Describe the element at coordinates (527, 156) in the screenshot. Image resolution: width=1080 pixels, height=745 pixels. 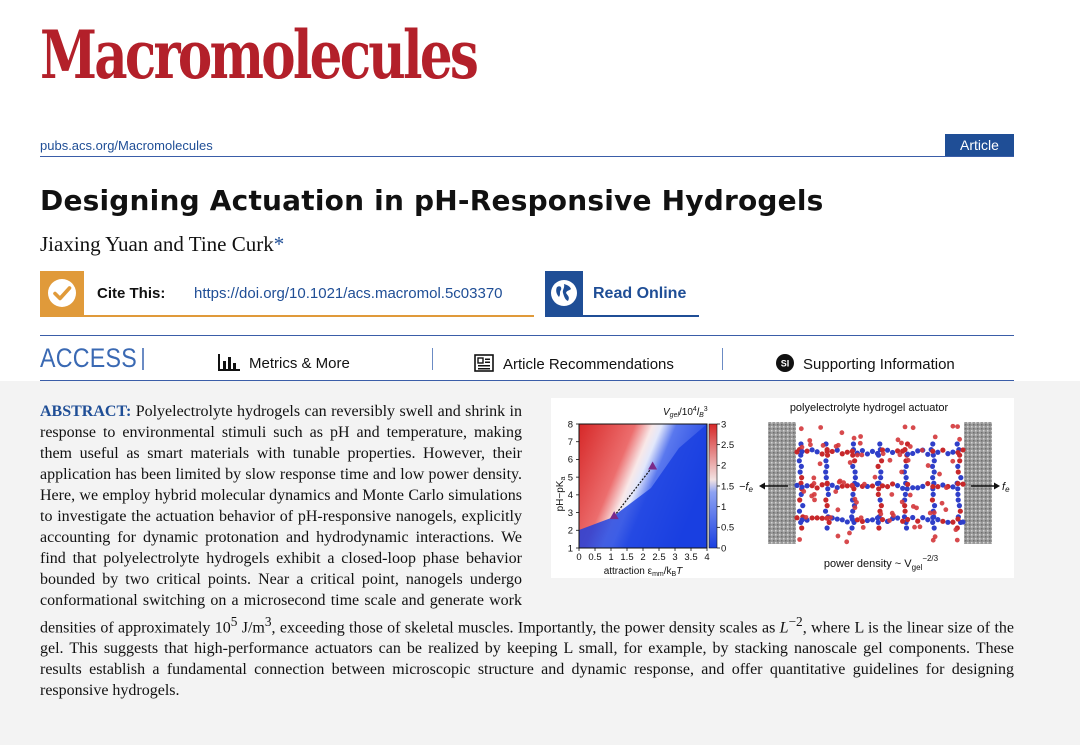
I see `header-rule` at that location.